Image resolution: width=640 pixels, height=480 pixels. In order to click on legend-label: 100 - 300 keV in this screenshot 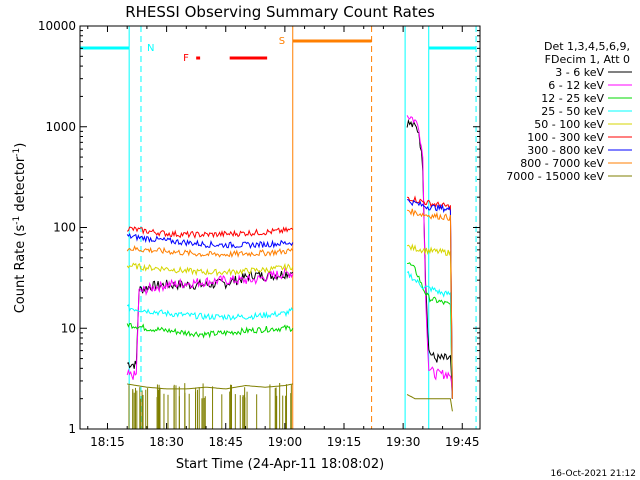, I will do `click(565, 137)`.